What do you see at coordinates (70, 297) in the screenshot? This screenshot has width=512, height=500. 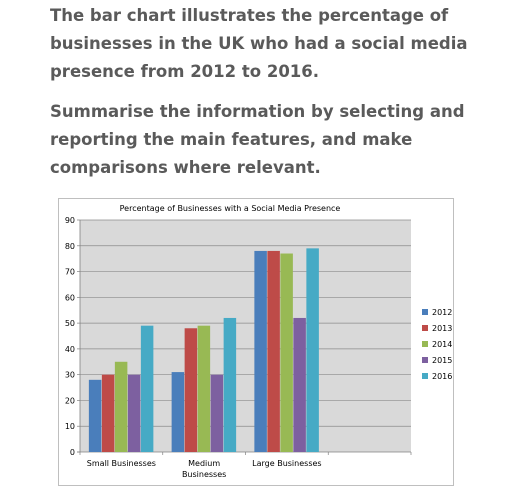 I see `y-tick-label: 60` at bounding box center [70, 297].